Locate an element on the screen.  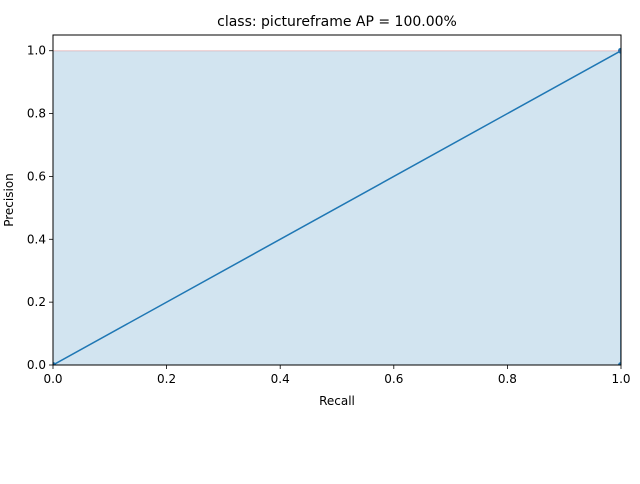
x-tick-label: 0.2 is located at coordinates (166, 379).